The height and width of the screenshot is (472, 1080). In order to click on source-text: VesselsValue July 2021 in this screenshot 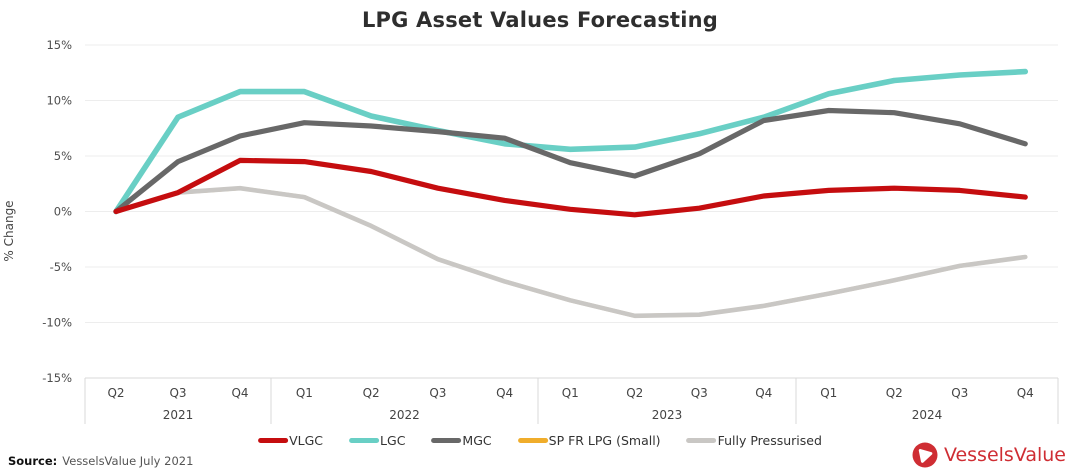, I will do `click(128, 461)`.